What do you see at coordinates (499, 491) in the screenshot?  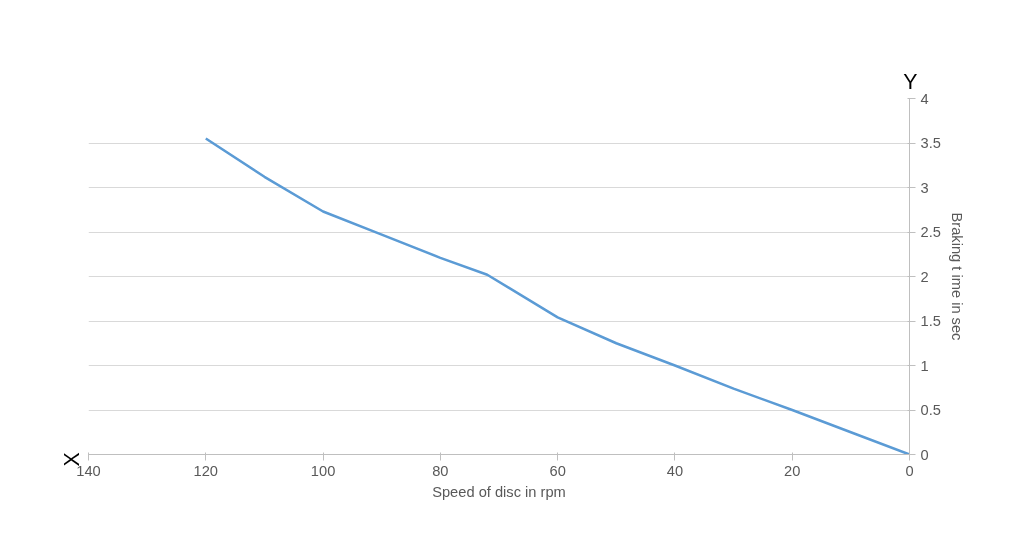 I see `x-axis-title: Speed of disc in rpm` at bounding box center [499, 491].